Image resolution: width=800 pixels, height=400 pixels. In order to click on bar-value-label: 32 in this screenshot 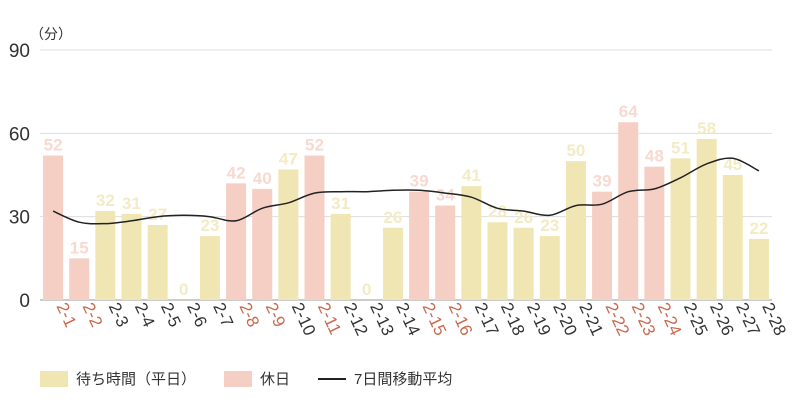, I will do `click(105, 200)`.